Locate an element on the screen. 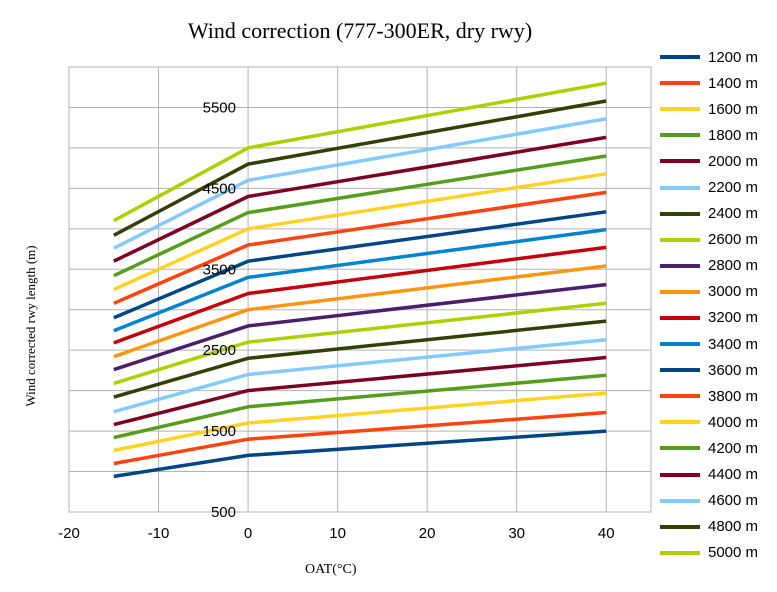 The width and height of the screenshot is (777, 592). legend-item: 3600 m is located at coordinates (717, 370).